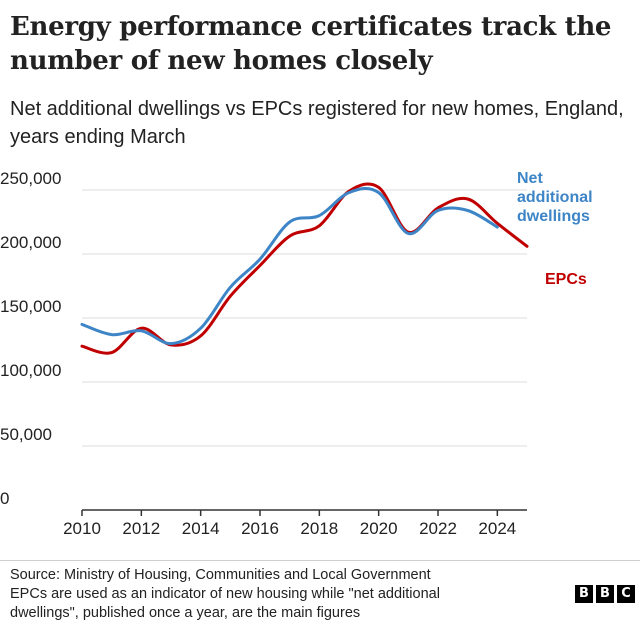 This screenshot has height=640, width=640. Describe the element at coordinates (201, 528) in the screenshot. I see `x-tick-label: 2014` at that location.